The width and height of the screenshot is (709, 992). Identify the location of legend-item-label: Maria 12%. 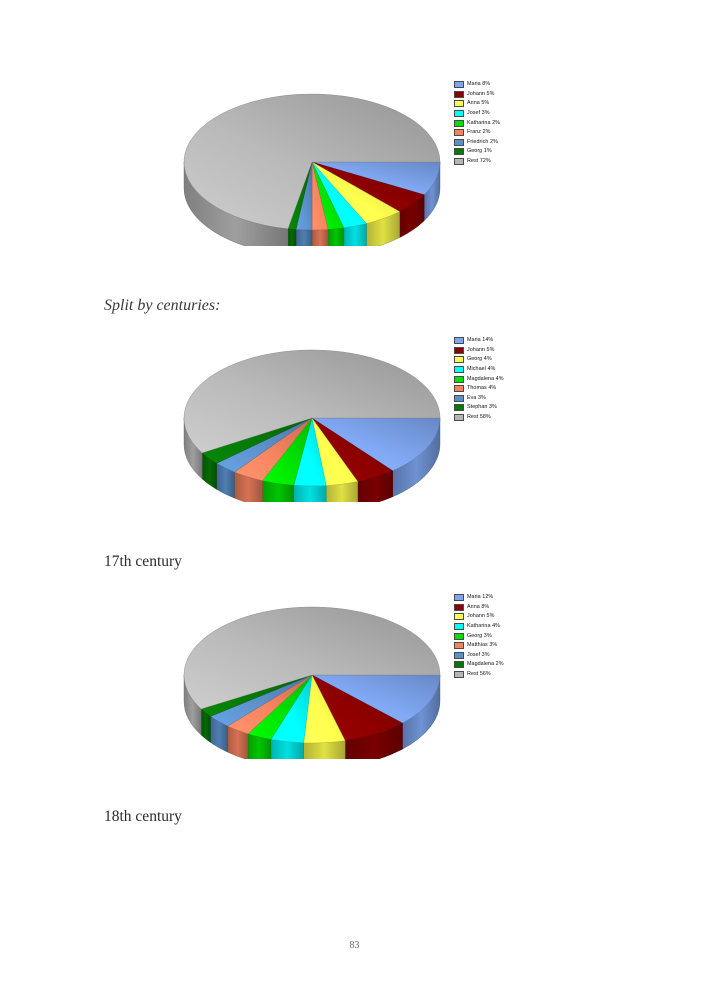
(480, 597).